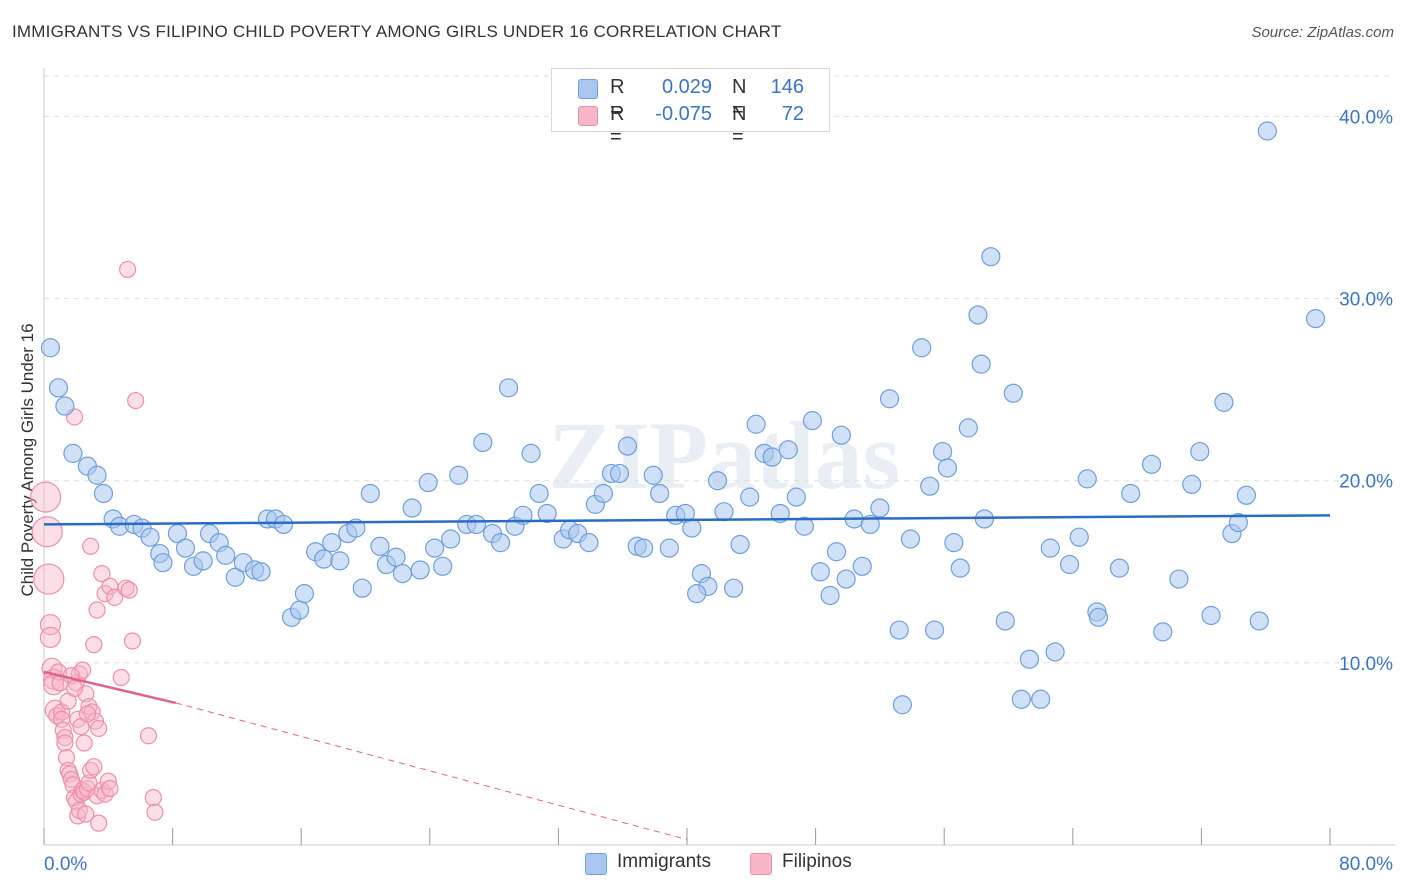 This screenshot has width=1406, height=892. Describe the element at coordinates (690, 108) in the screenshot. I see `correlation-legend: R = 0.029 N = 146 R = -0.075 N = 72` at that location.